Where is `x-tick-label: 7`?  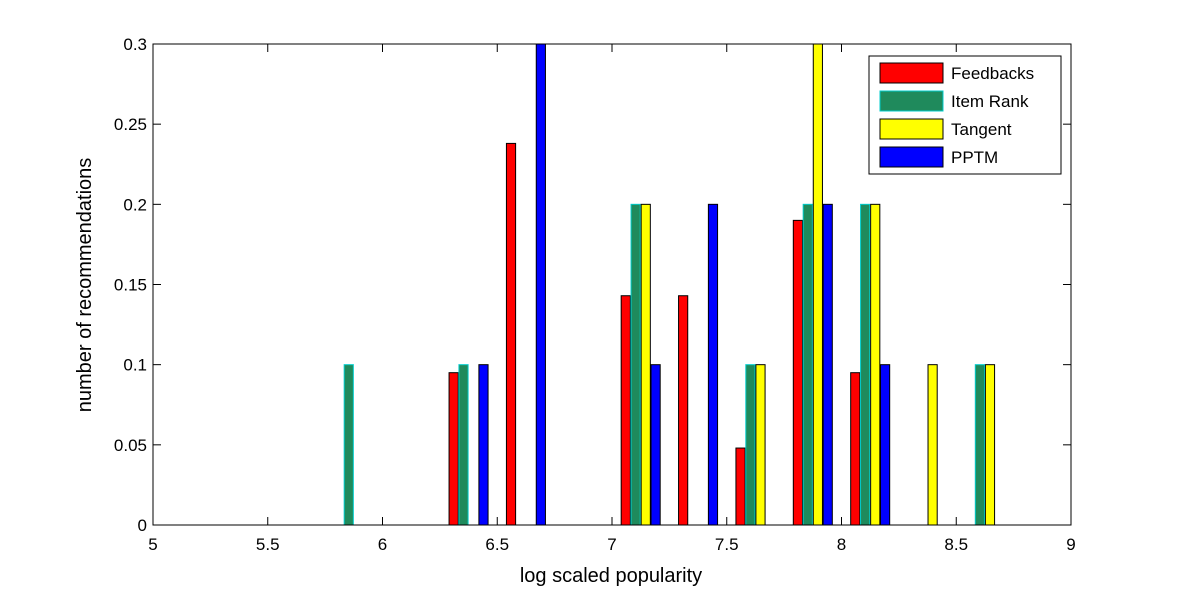 x-tick-label: 7 is located at coordinates (611, 544).